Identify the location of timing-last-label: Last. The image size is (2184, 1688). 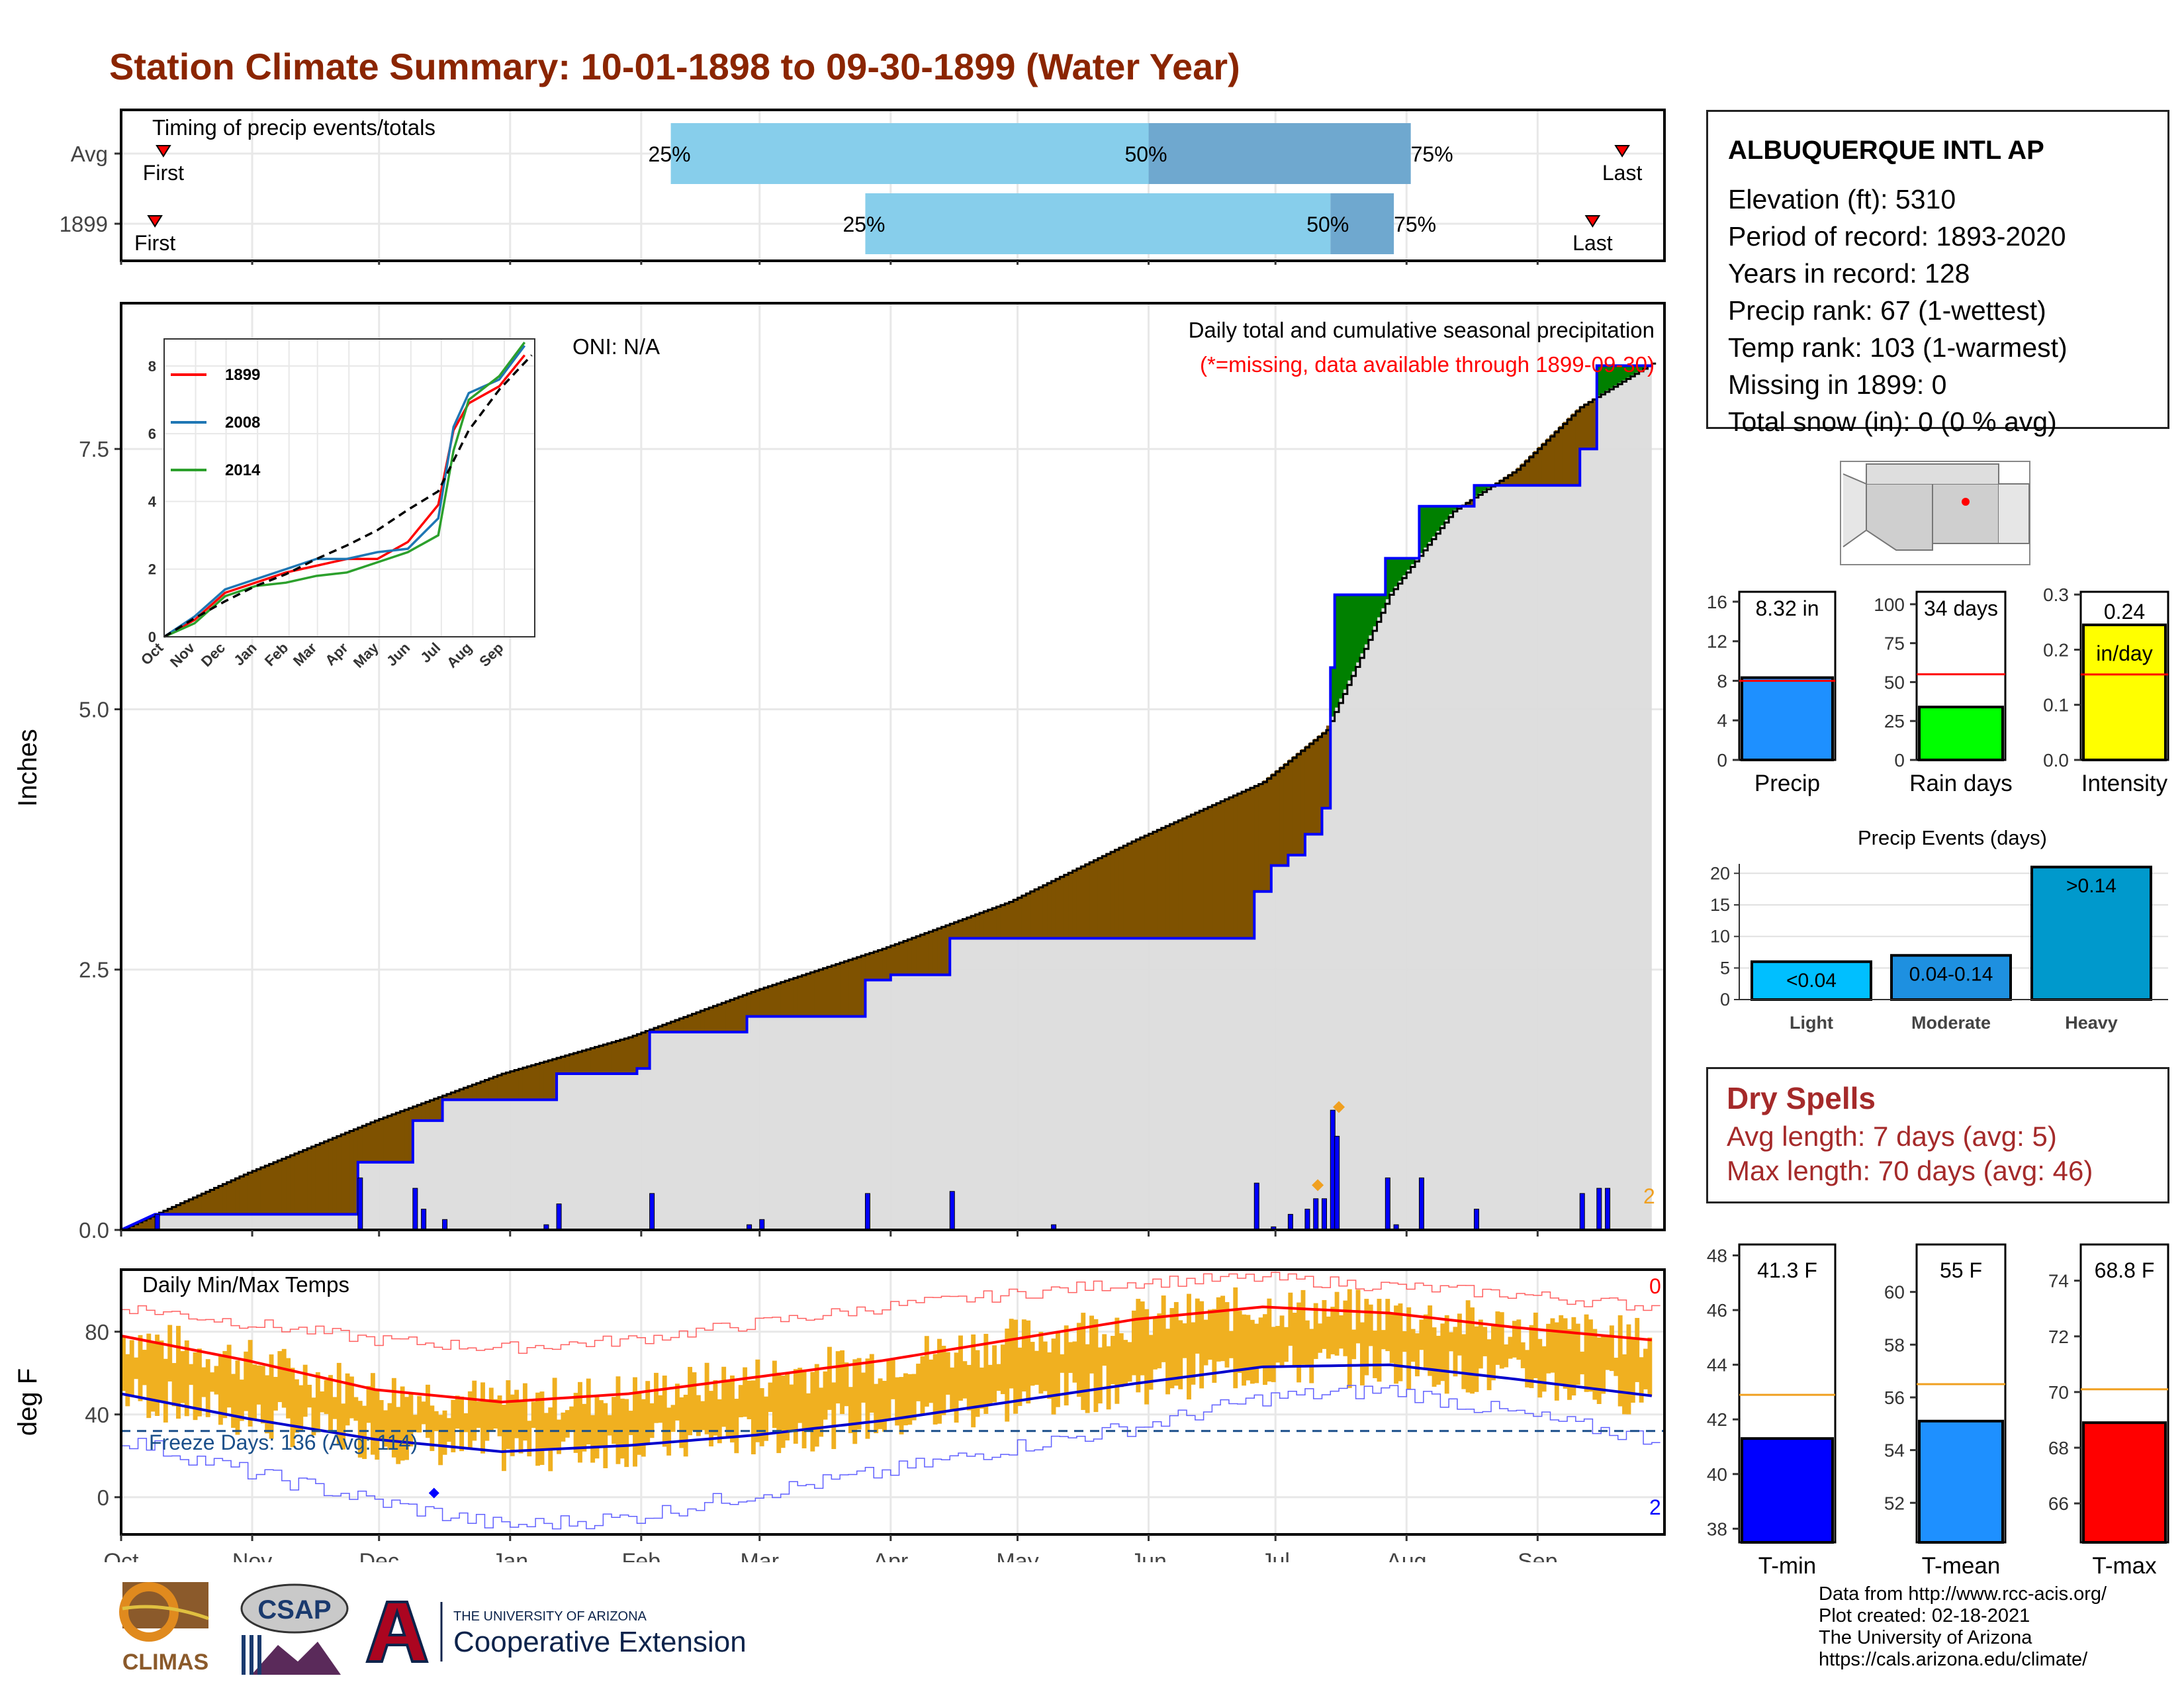
(1592, 243).